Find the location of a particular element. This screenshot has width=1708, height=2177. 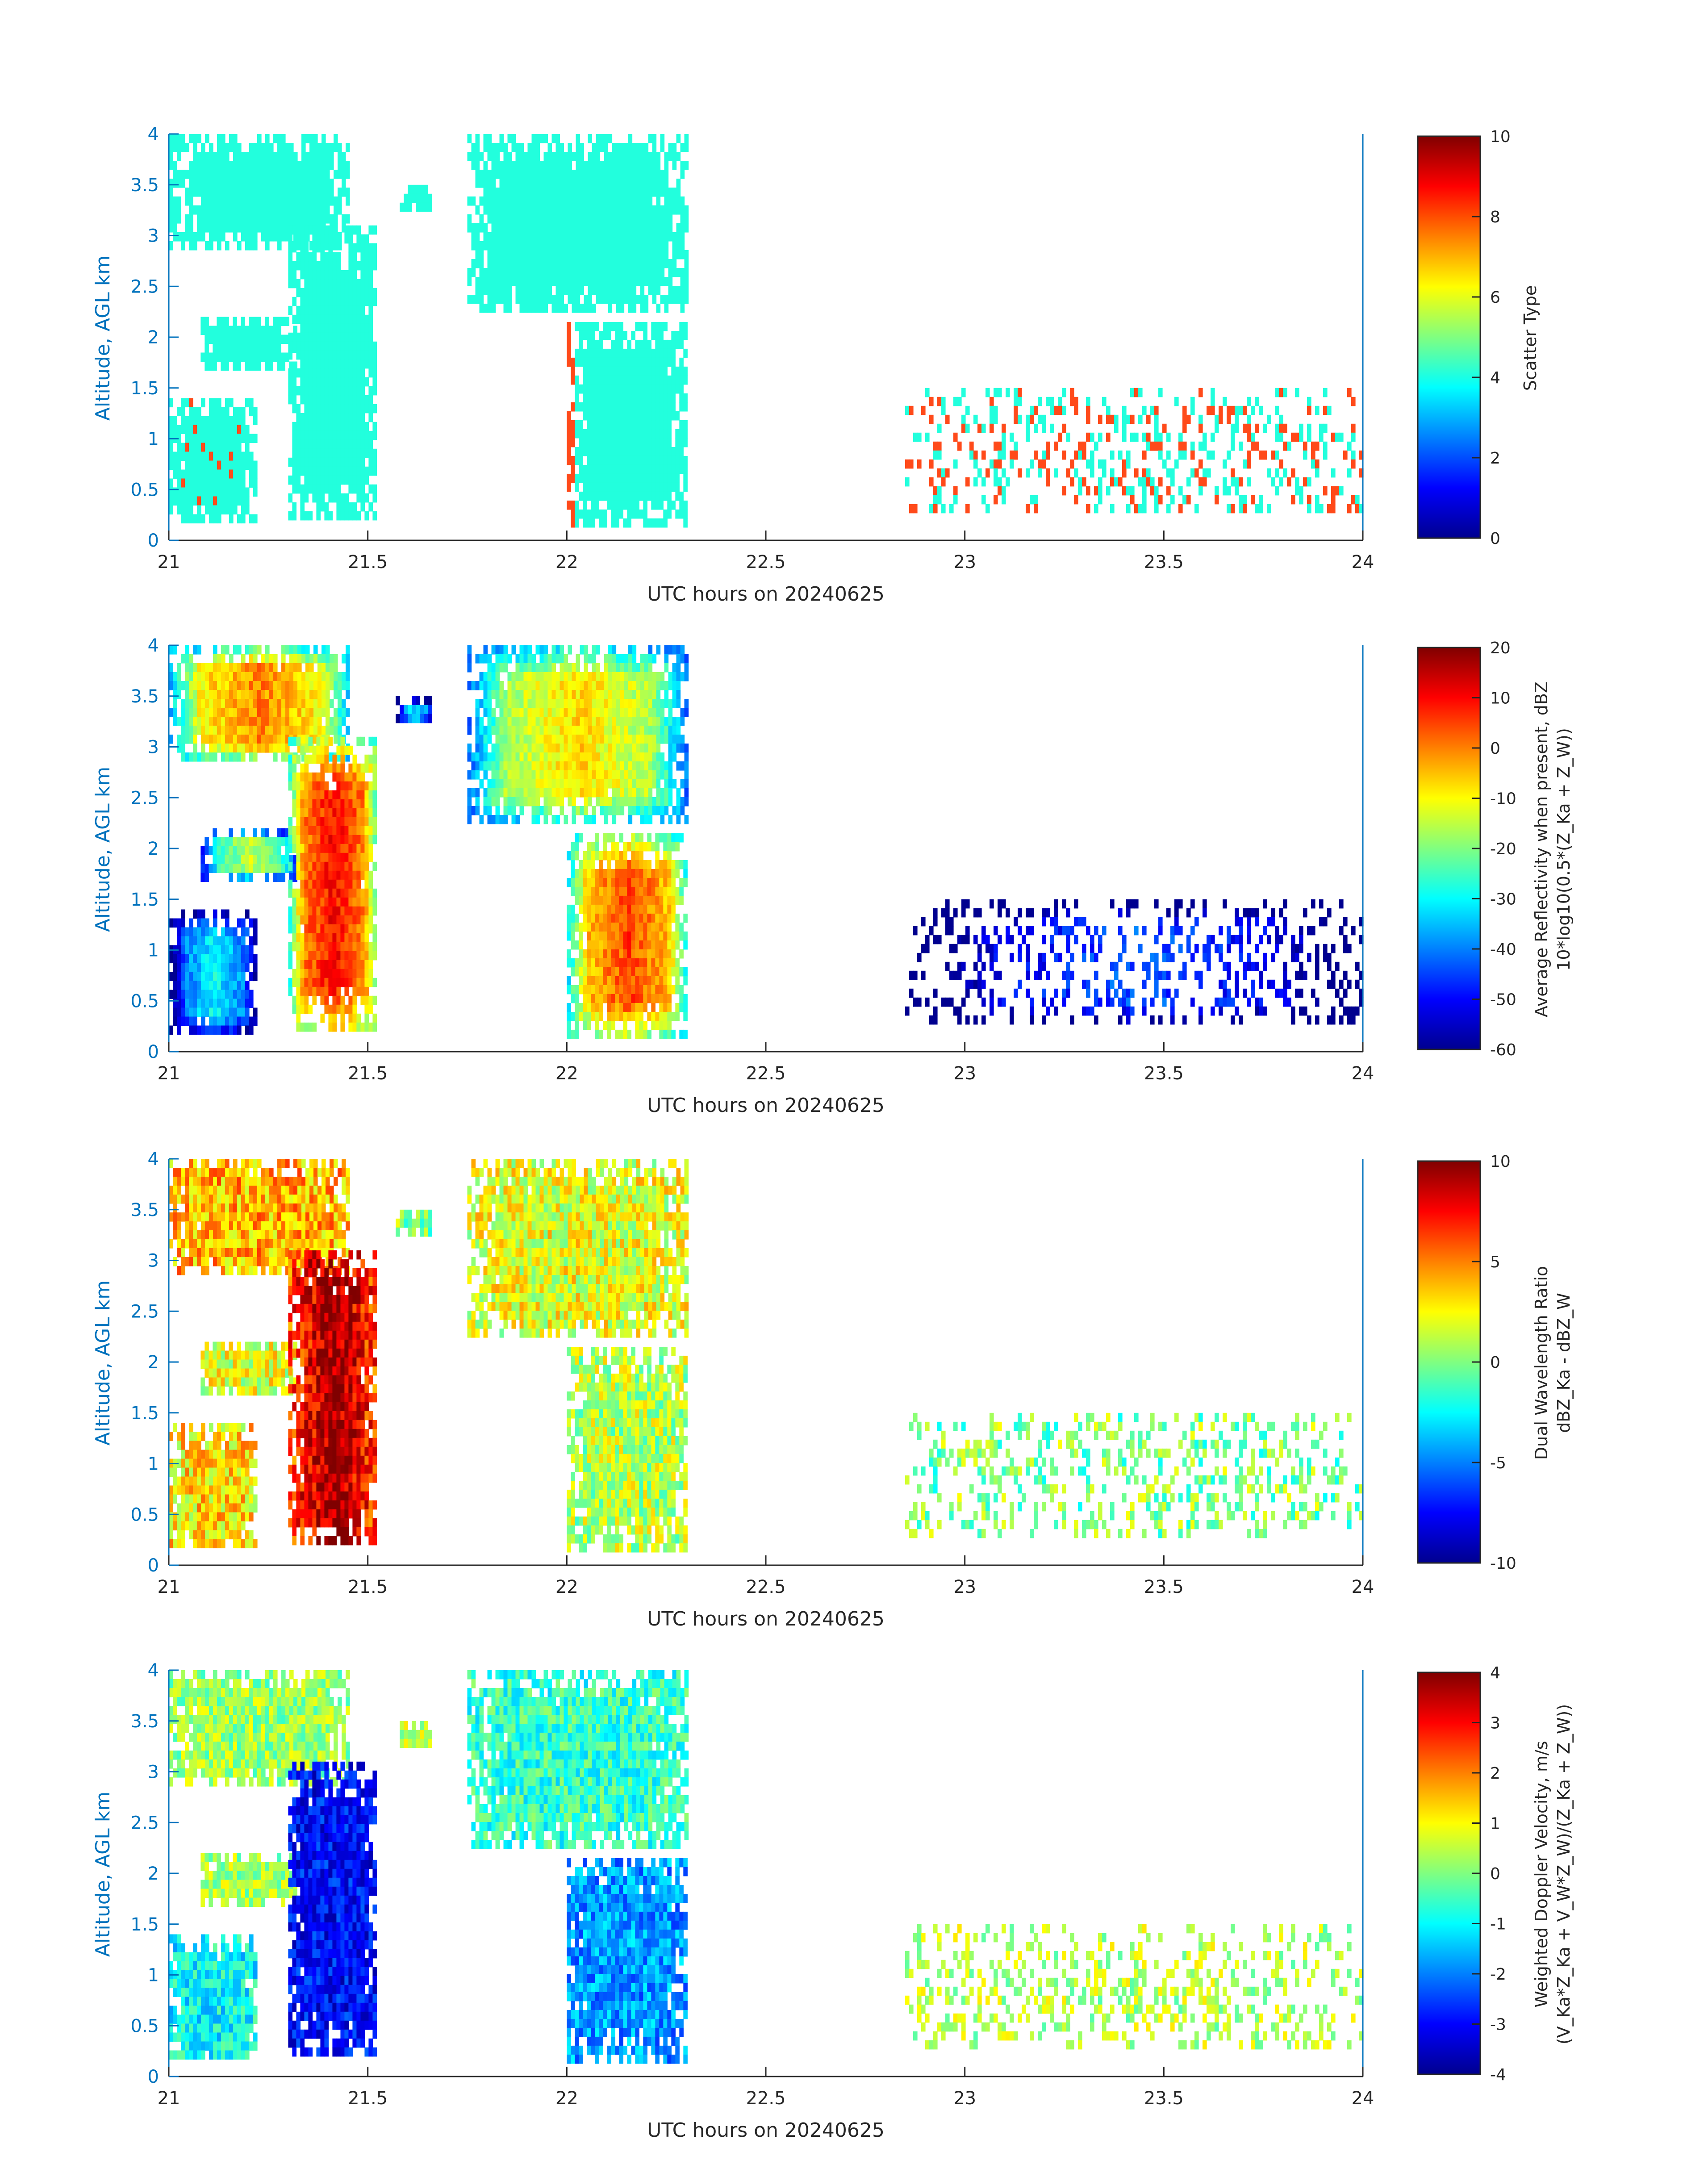

x-tick-label: 24 is located at coordinates (1363, 562).